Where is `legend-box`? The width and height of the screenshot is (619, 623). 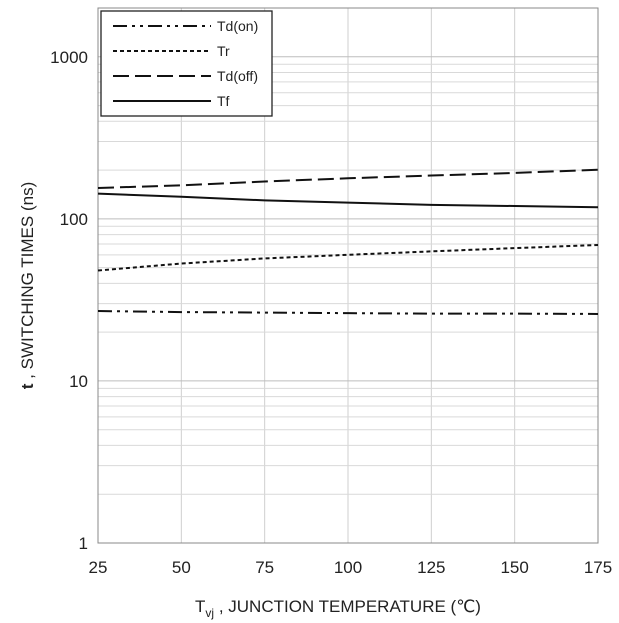 legend-box is located at coordinates (186, 63).